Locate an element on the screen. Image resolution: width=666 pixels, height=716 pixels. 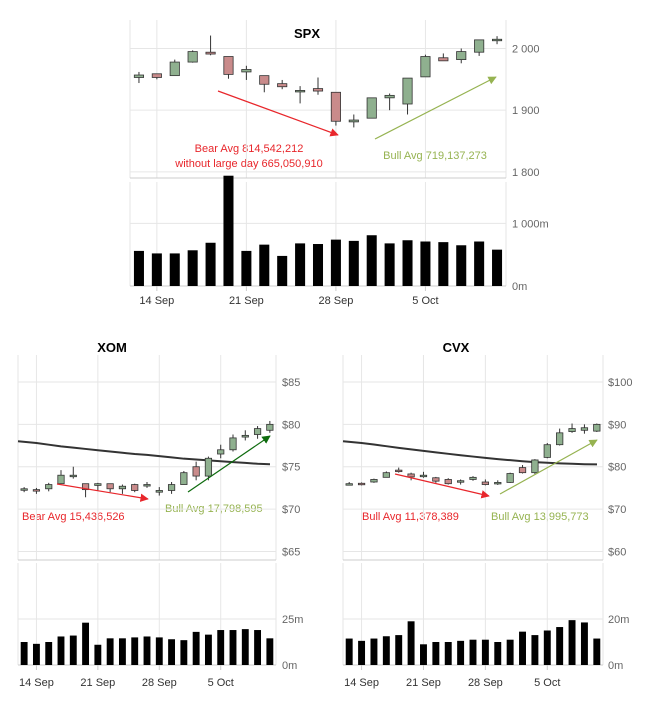
cvx-date-tick-label: 28 Sep is located at coordinates (485, 683).